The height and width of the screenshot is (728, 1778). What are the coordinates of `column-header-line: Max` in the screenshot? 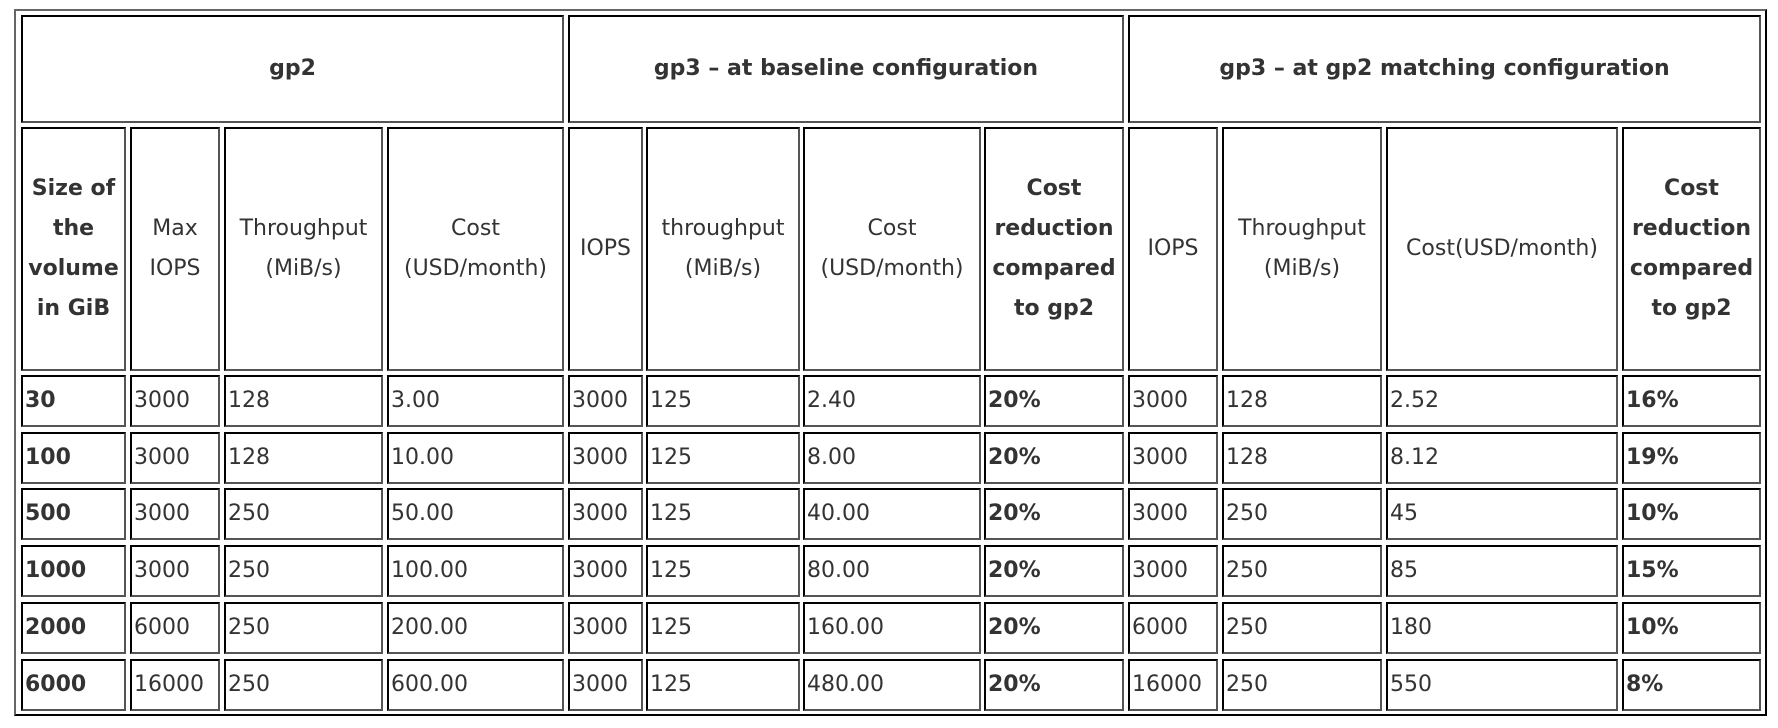 It's located at (175, 228).